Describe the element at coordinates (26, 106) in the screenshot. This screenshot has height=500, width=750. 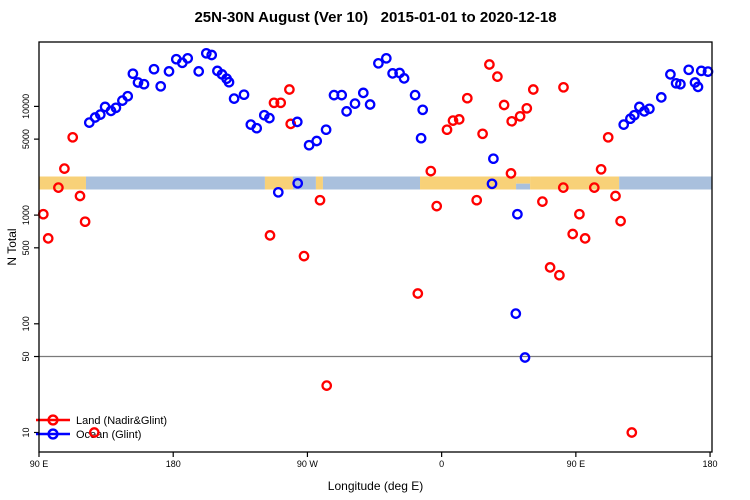
I see `y-tick-label: 10000` at that location.